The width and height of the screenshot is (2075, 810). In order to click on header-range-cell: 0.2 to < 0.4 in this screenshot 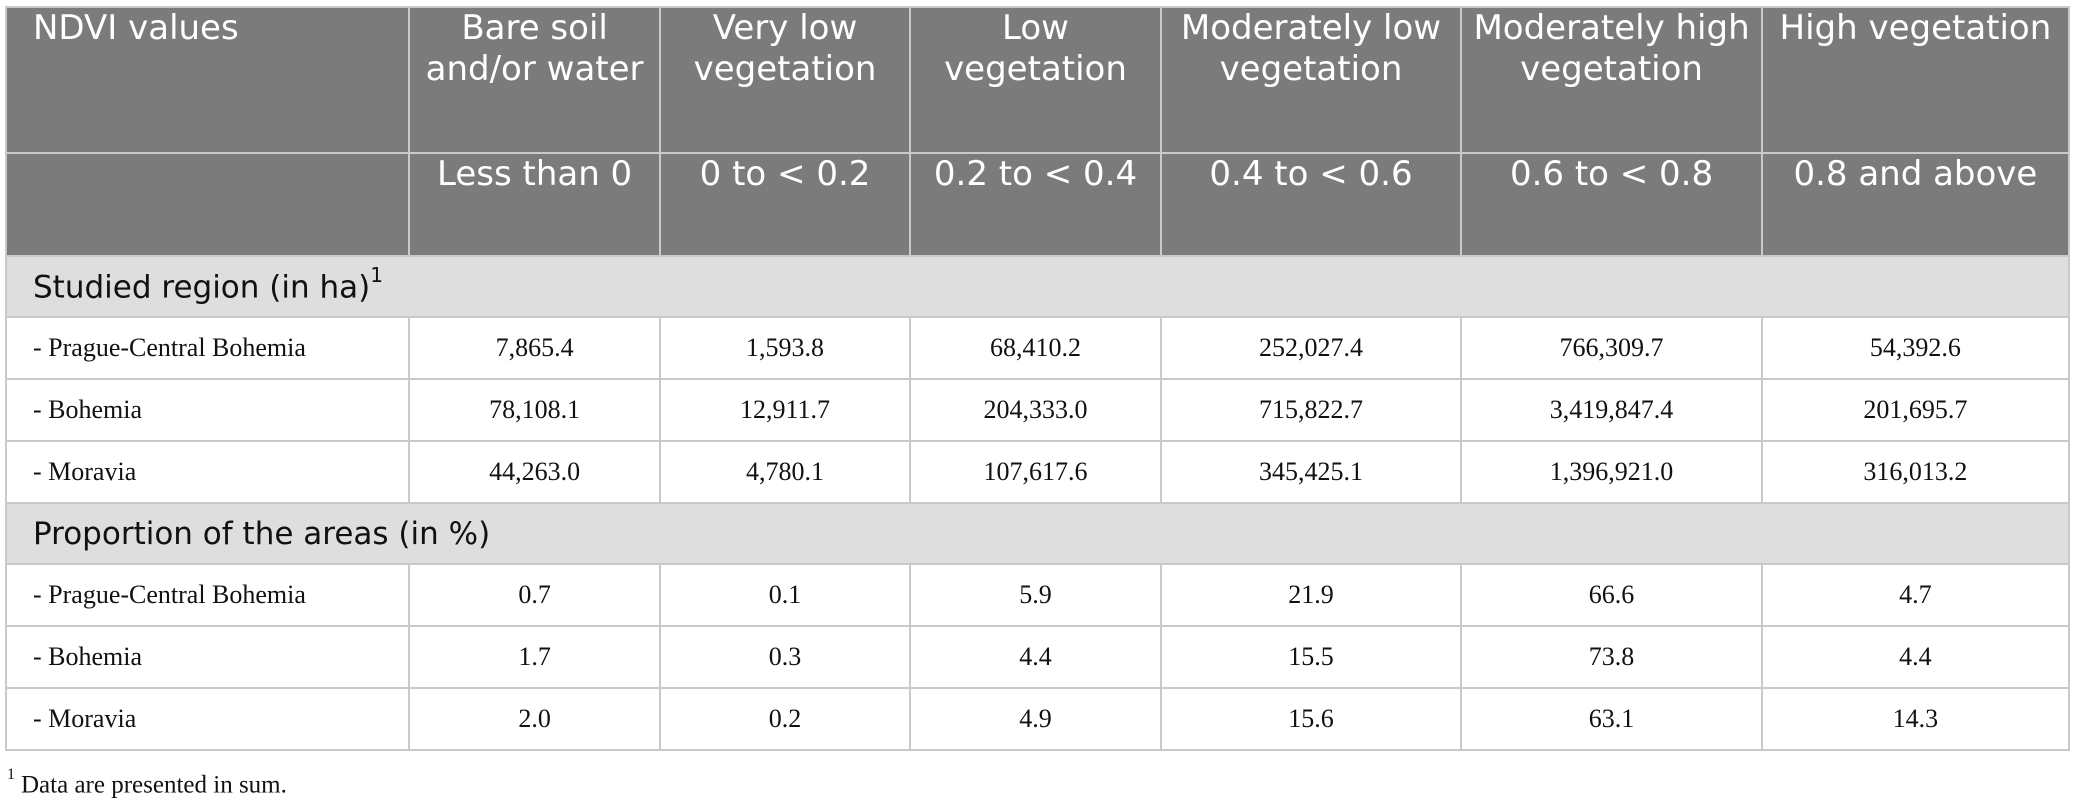, I will do `click(1035, 204)`.